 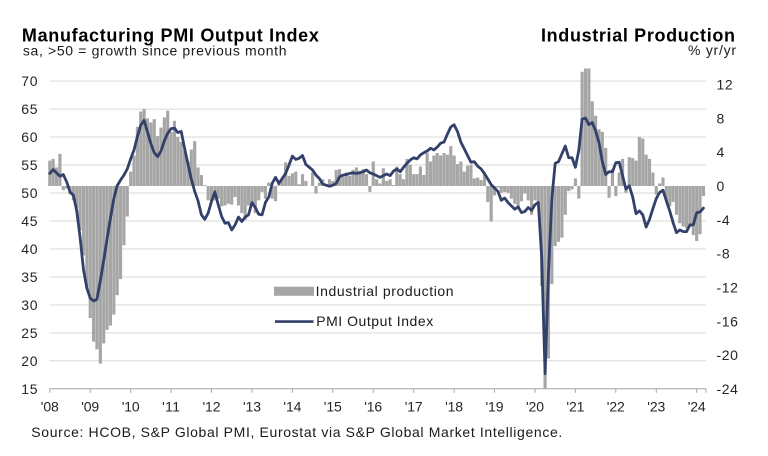 I want to click on svg-text: -8, so click(x=723, y=254).